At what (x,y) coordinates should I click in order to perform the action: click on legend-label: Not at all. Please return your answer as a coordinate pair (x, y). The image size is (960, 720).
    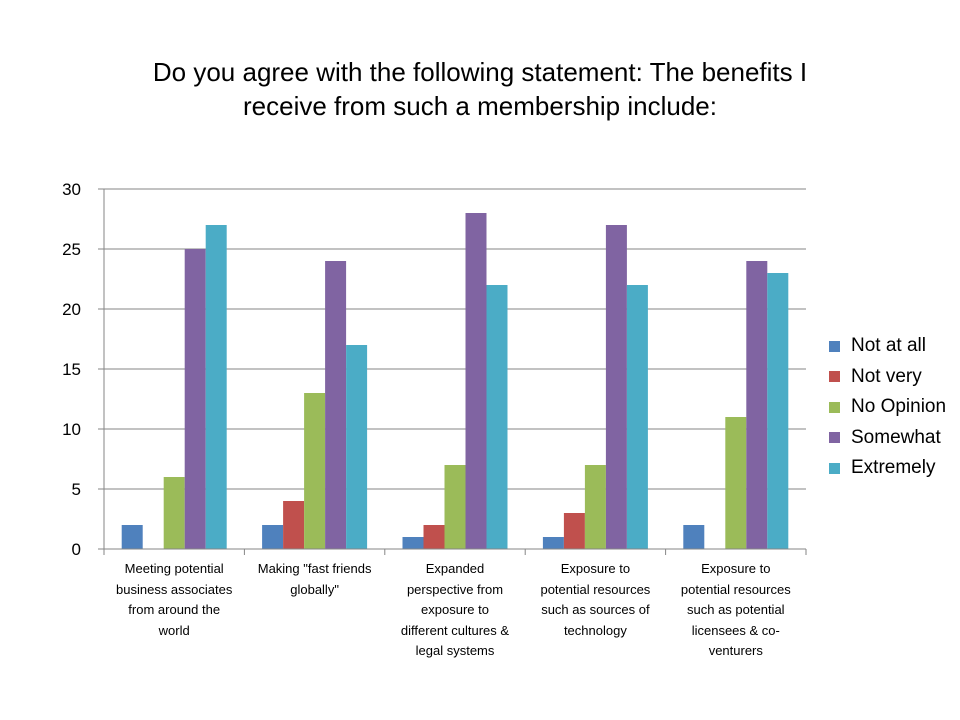
    Looking at the image, I should click on (888, 346).